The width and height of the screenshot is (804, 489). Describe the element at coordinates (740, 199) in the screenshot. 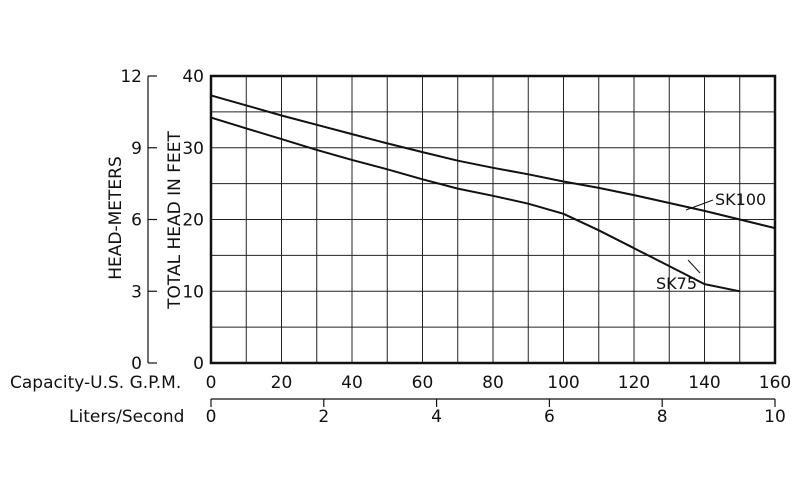

I see `series-label-sk100: SK100` at that location.